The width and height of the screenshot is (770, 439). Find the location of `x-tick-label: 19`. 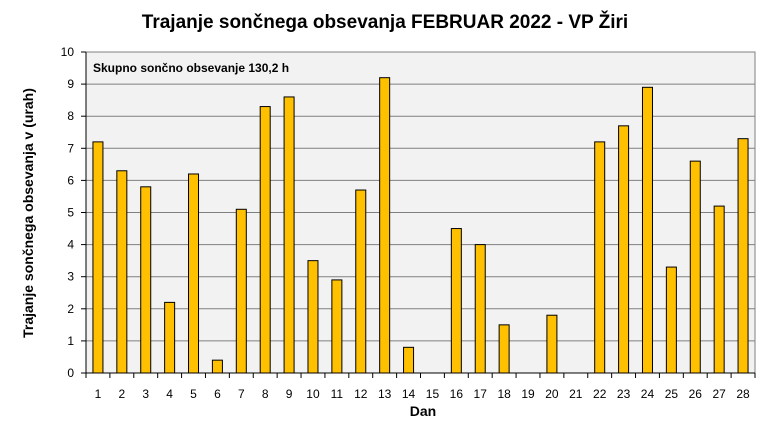

x-tick-label: 19 is located at coordinates (528, 394).